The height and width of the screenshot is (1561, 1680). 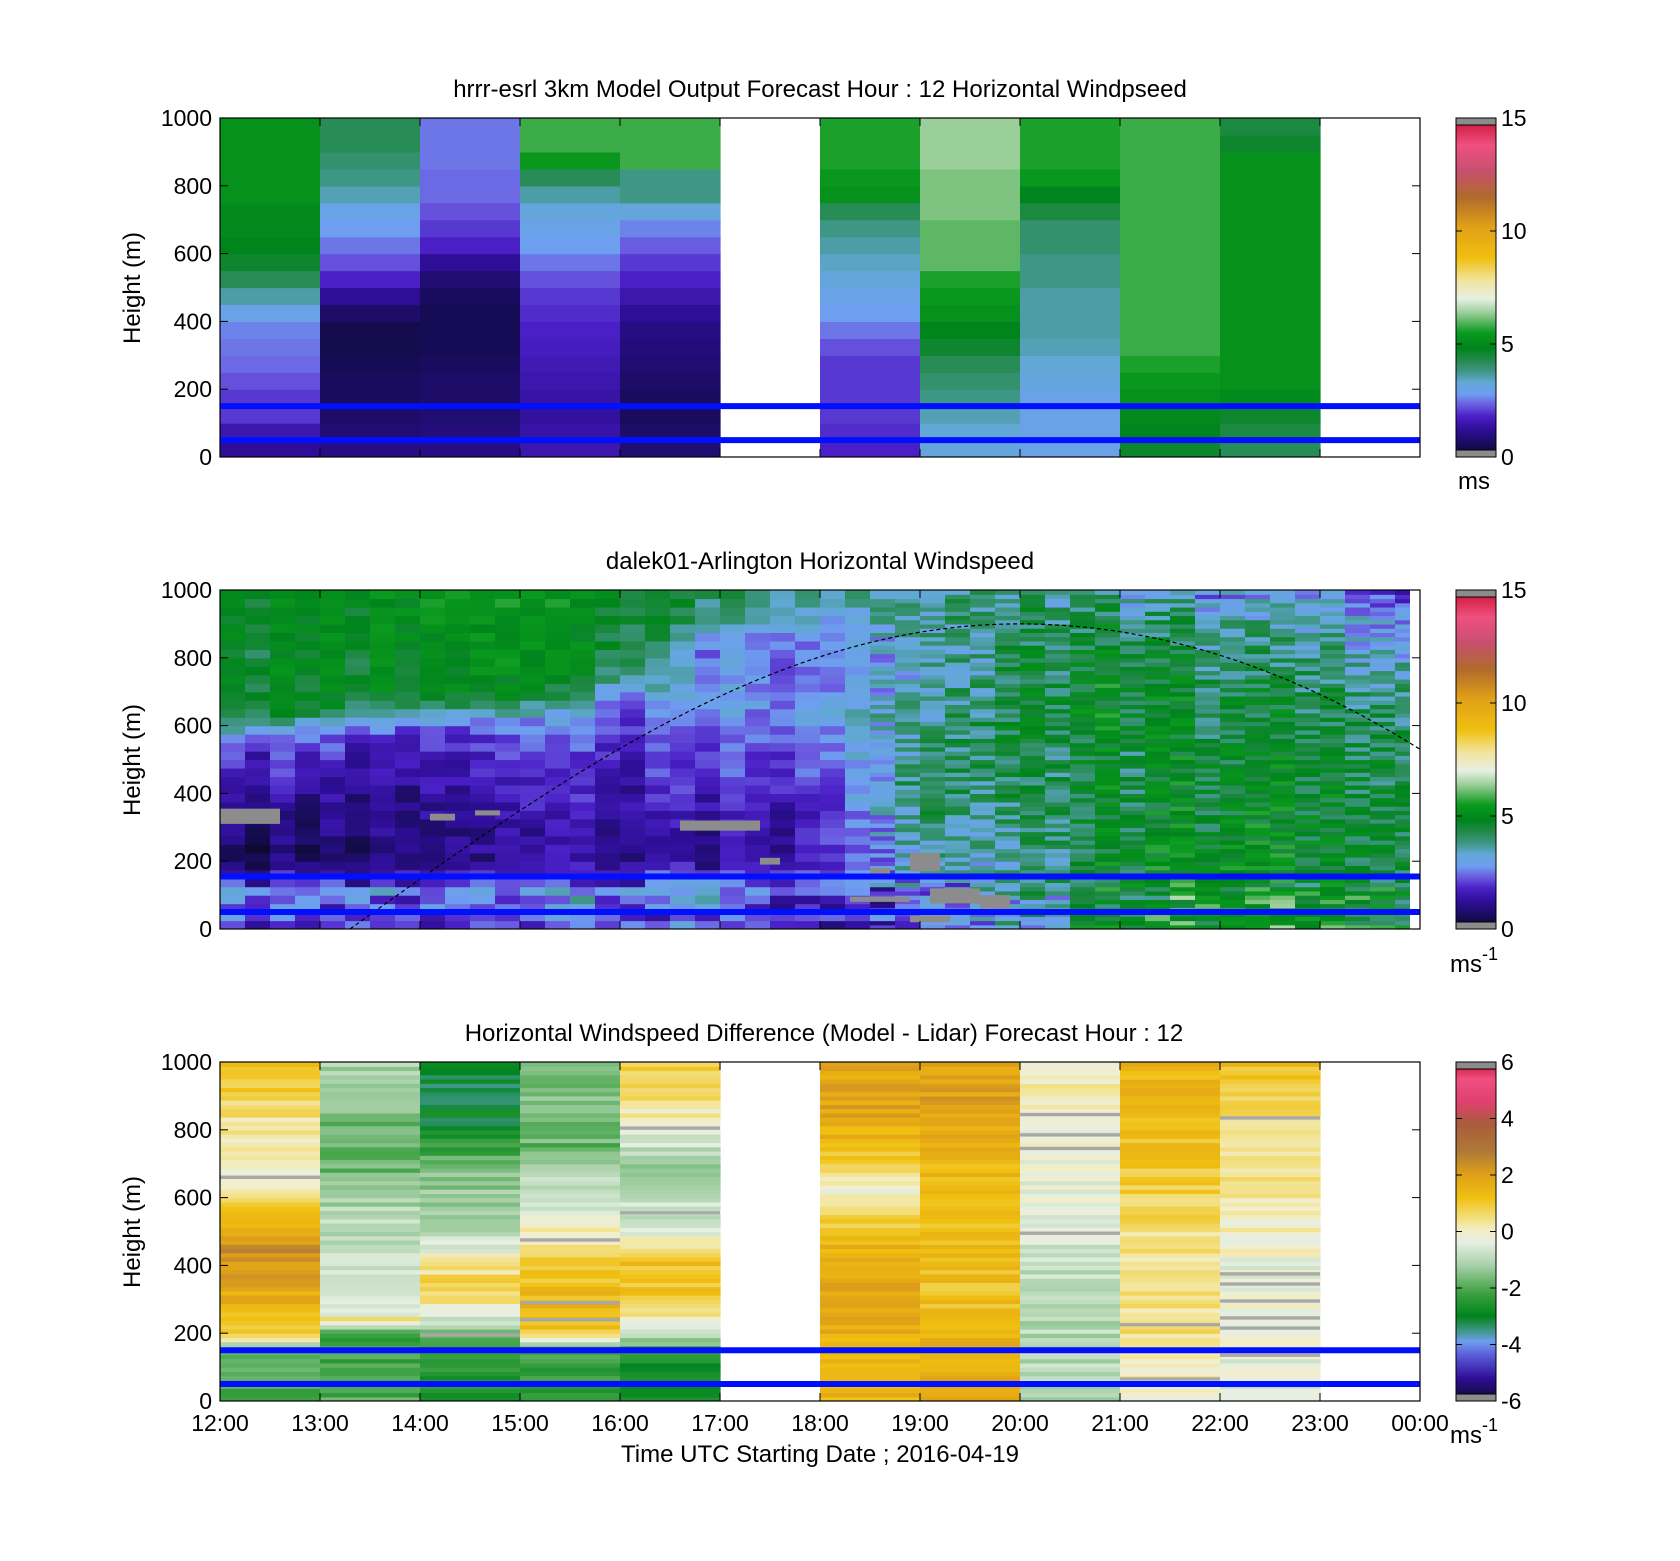 I want to click on colorbar-tick-label: 15, so click(x=1514, y=590).